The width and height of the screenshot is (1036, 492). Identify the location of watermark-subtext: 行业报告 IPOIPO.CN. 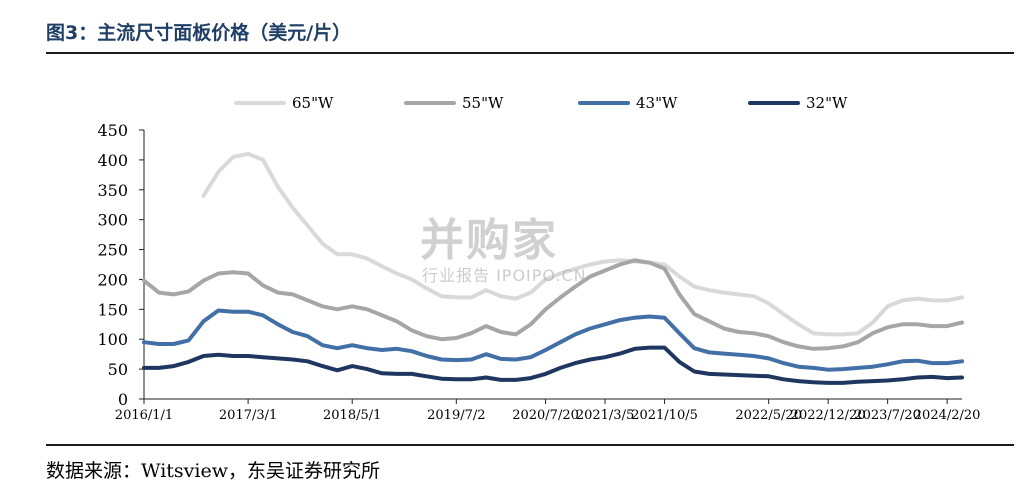
(504, 275).